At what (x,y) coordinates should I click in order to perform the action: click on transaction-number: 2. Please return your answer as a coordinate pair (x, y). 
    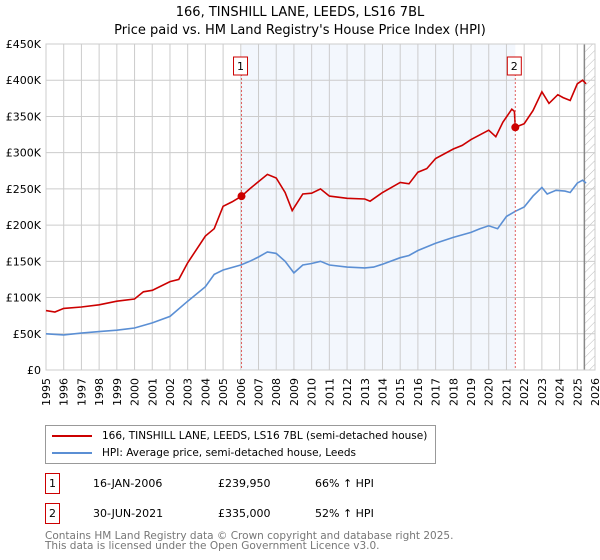
    Looking at the image, I should click on (52, 513).